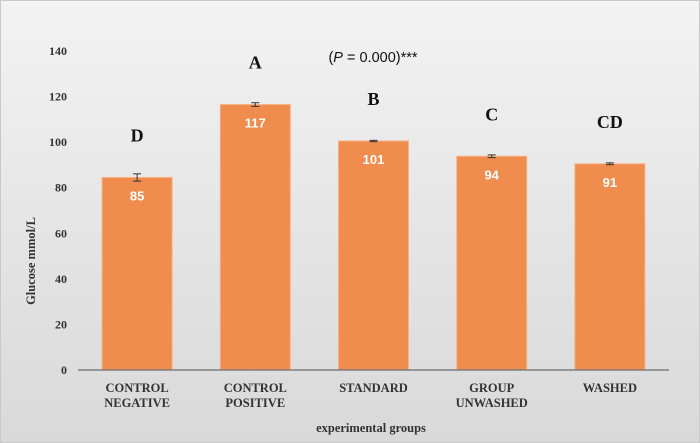 The image size is (700, 443). Describe the element at coordinates (610, 388) in the screenshot. I see `x-tick-label: WASHED` at that location.